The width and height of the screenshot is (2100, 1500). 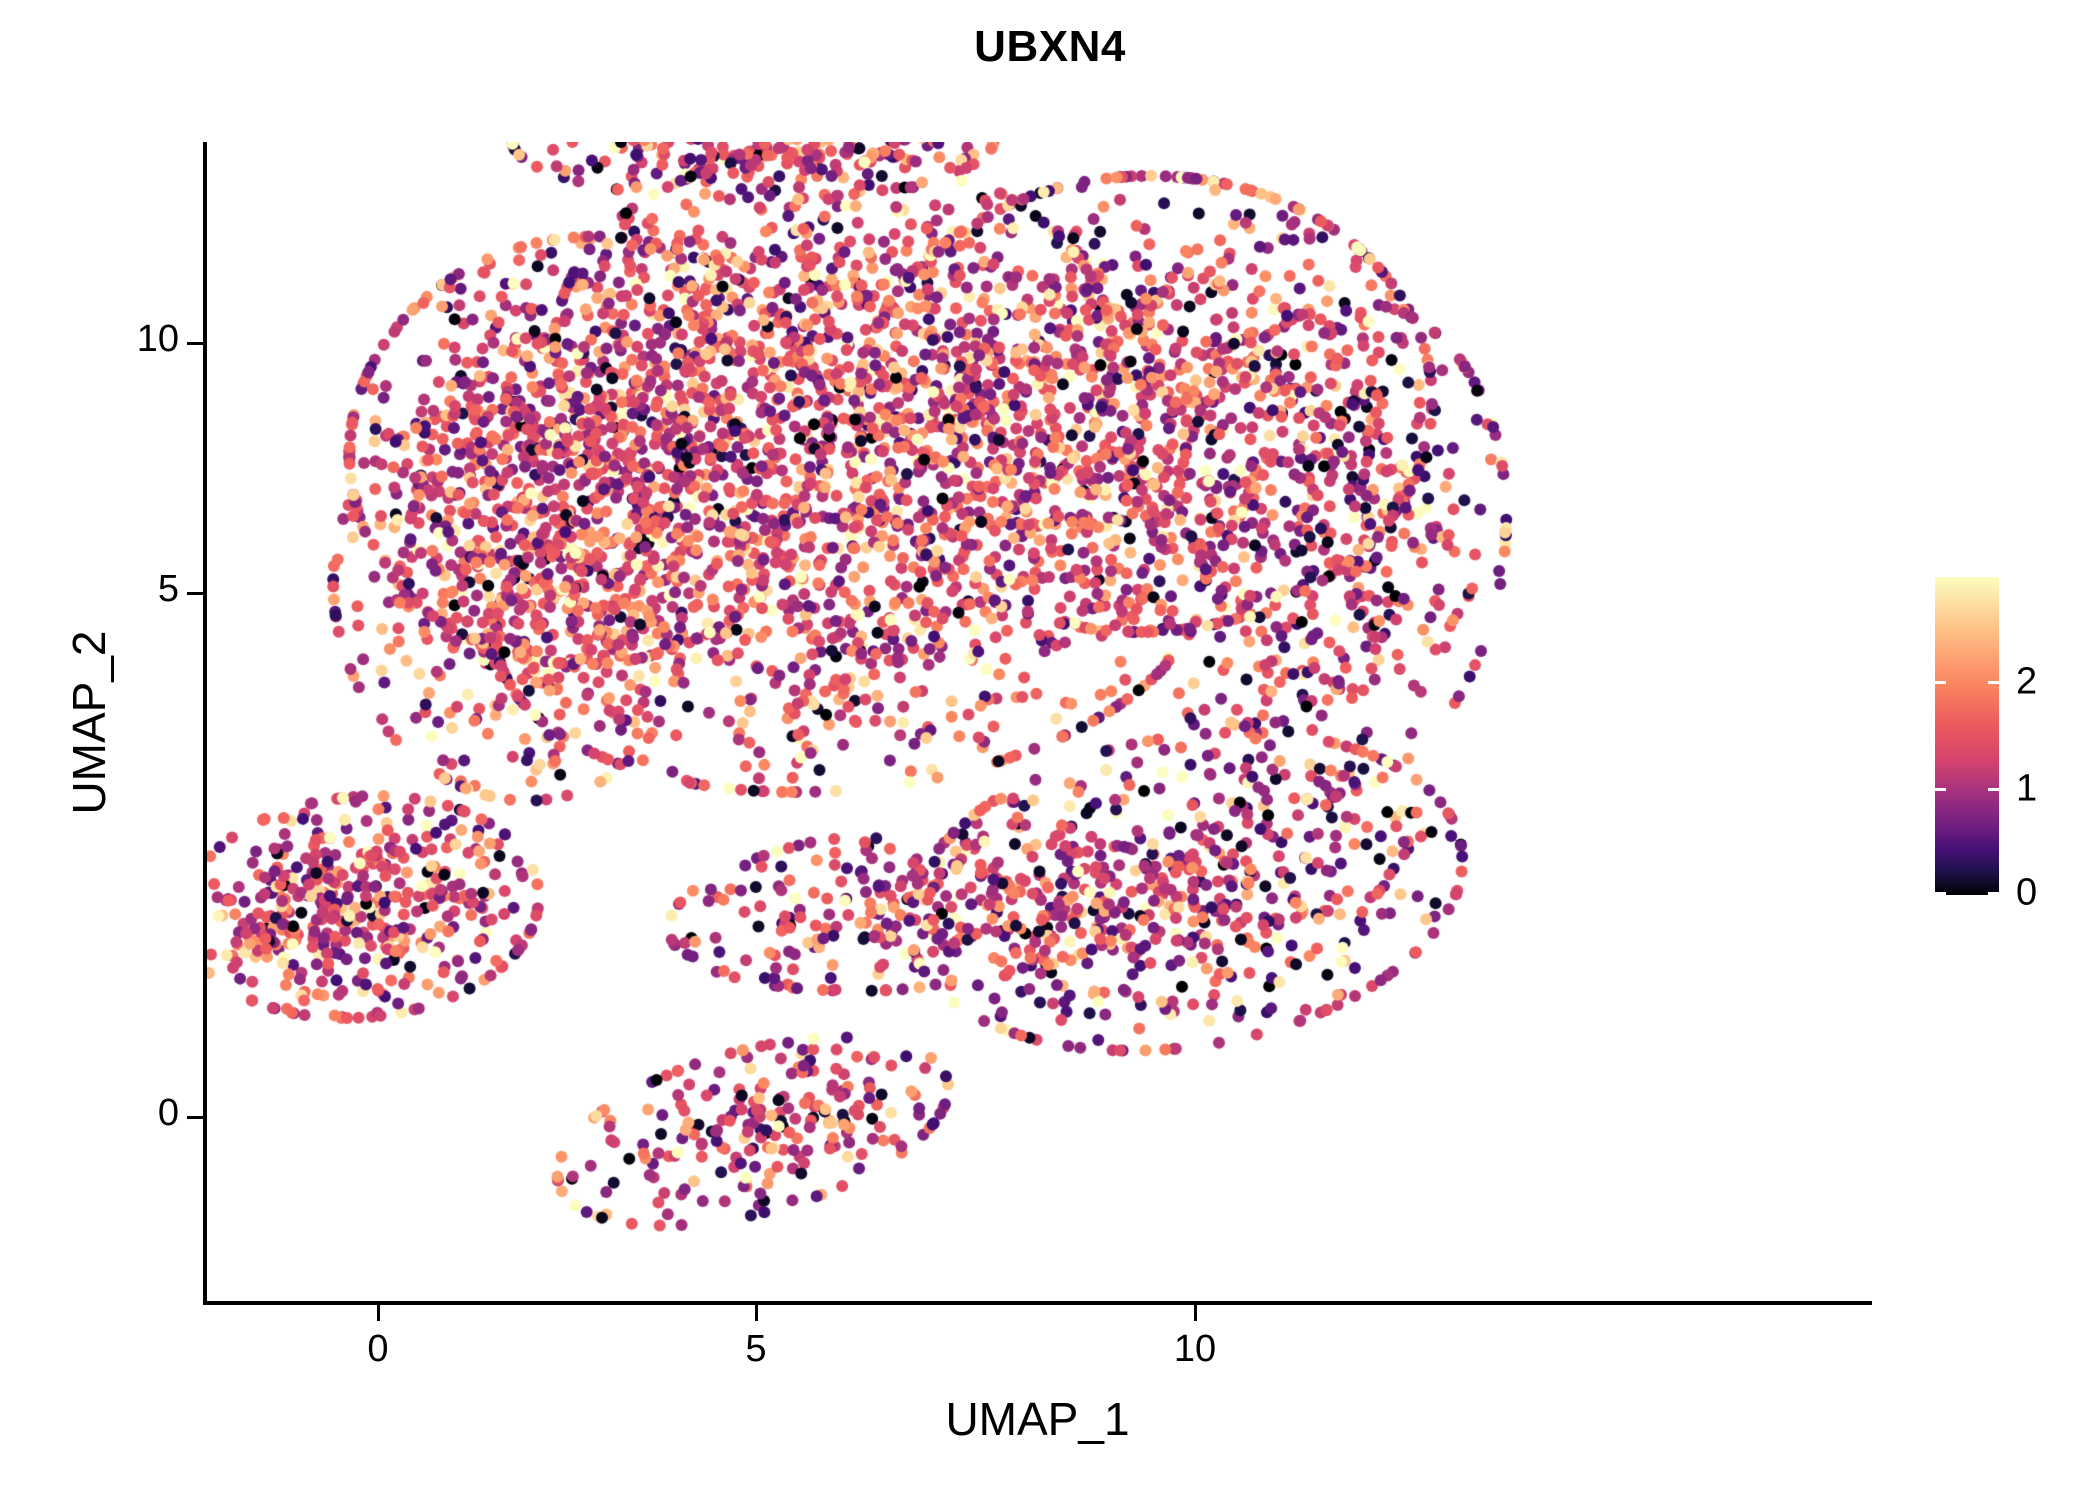 I want to click on y-axis-line, so click(x=205, y=723).